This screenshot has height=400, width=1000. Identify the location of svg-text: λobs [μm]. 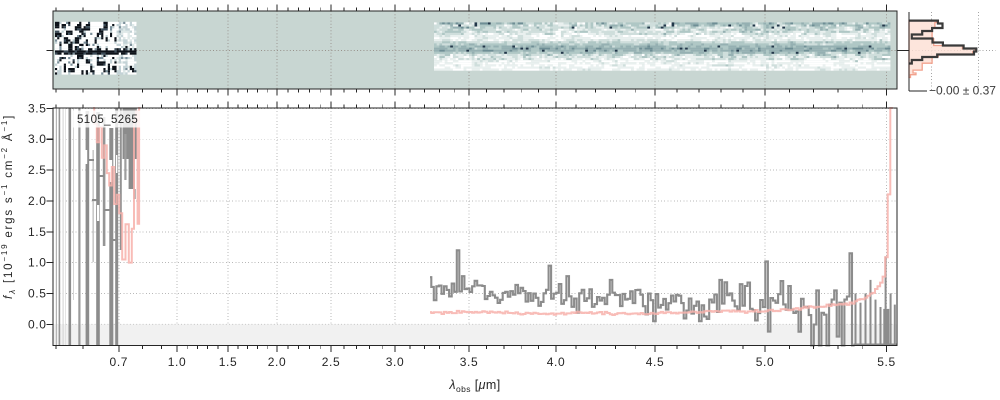
(474, 386).